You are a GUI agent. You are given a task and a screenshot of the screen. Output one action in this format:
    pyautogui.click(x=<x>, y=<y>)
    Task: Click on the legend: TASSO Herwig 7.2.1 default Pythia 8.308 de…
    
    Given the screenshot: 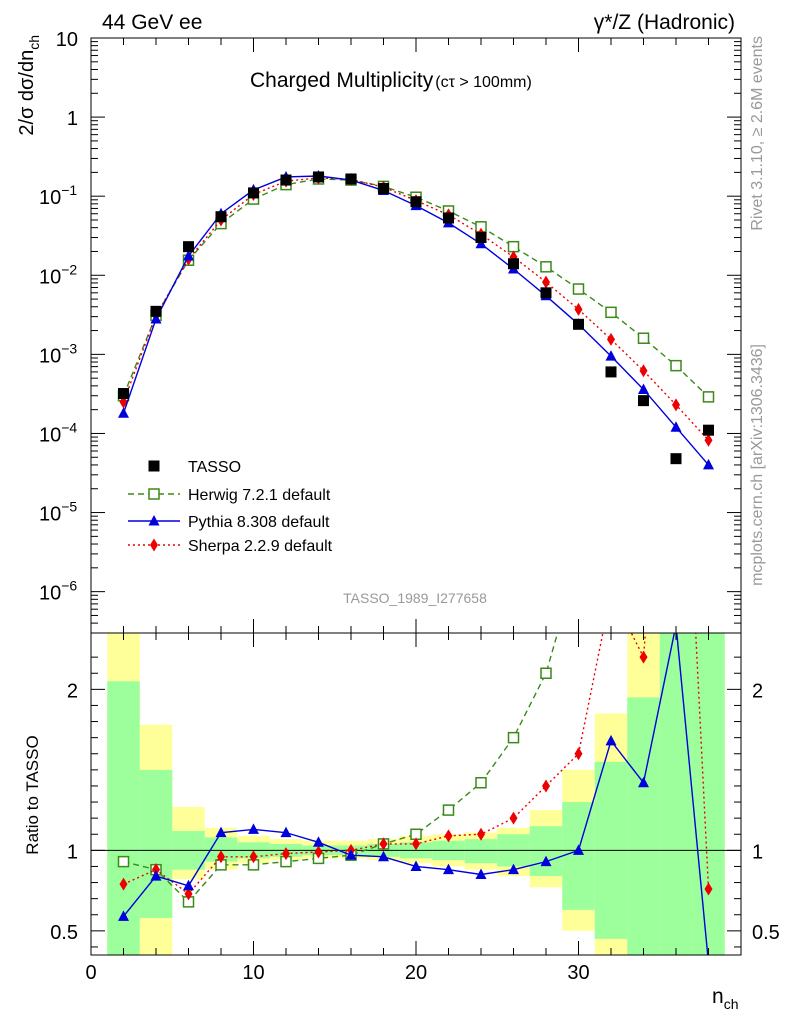 What is the action you would take?
    pyautogui.click(x=230, y=507)
    